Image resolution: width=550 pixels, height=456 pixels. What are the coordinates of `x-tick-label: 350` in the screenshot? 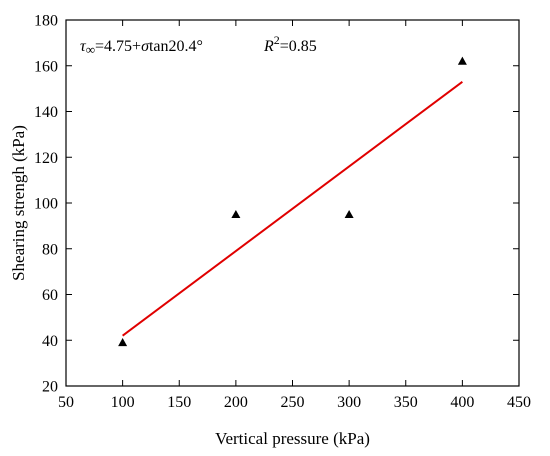 It's located at (406, 402).